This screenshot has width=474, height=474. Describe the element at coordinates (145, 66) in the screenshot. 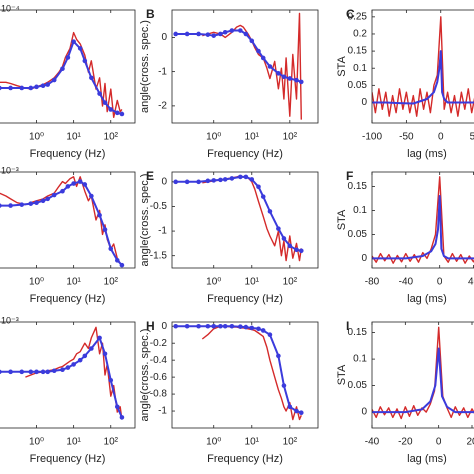

I see `y-axis-label: angle(cross. spec.)` at that location.